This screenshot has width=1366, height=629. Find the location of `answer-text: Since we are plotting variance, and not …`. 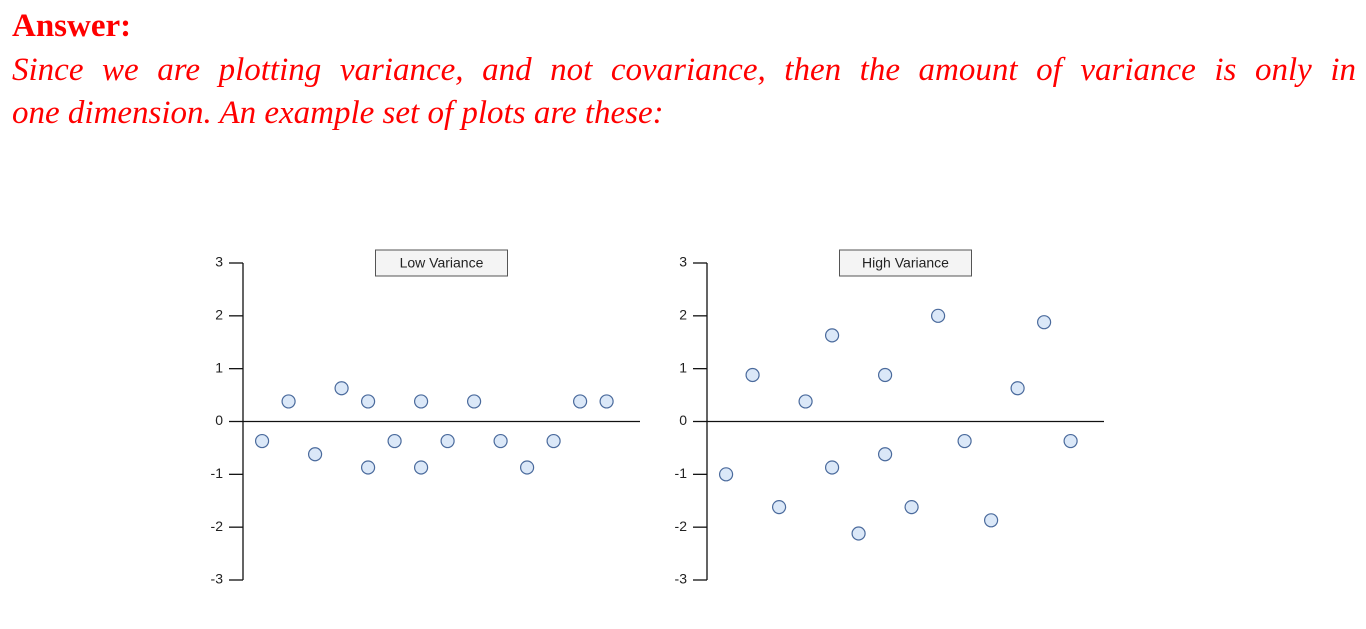

answer-text: Since we are plotting variance, and not … is located at coordinates (684, 70).